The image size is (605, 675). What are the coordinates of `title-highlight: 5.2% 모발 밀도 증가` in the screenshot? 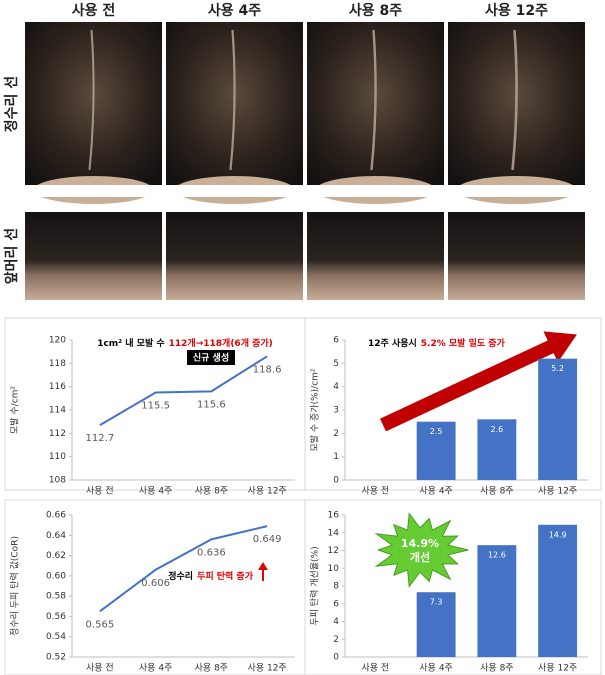 It's located at (463, 343).